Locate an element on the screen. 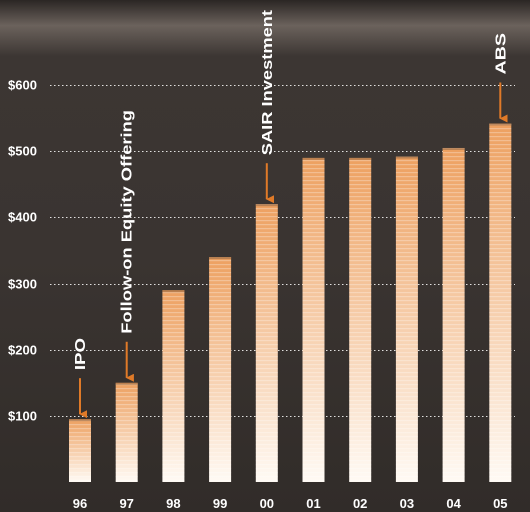  y-axis: $100 $200 $300 $400 $500 $600 is located at coordinates (22, 251).